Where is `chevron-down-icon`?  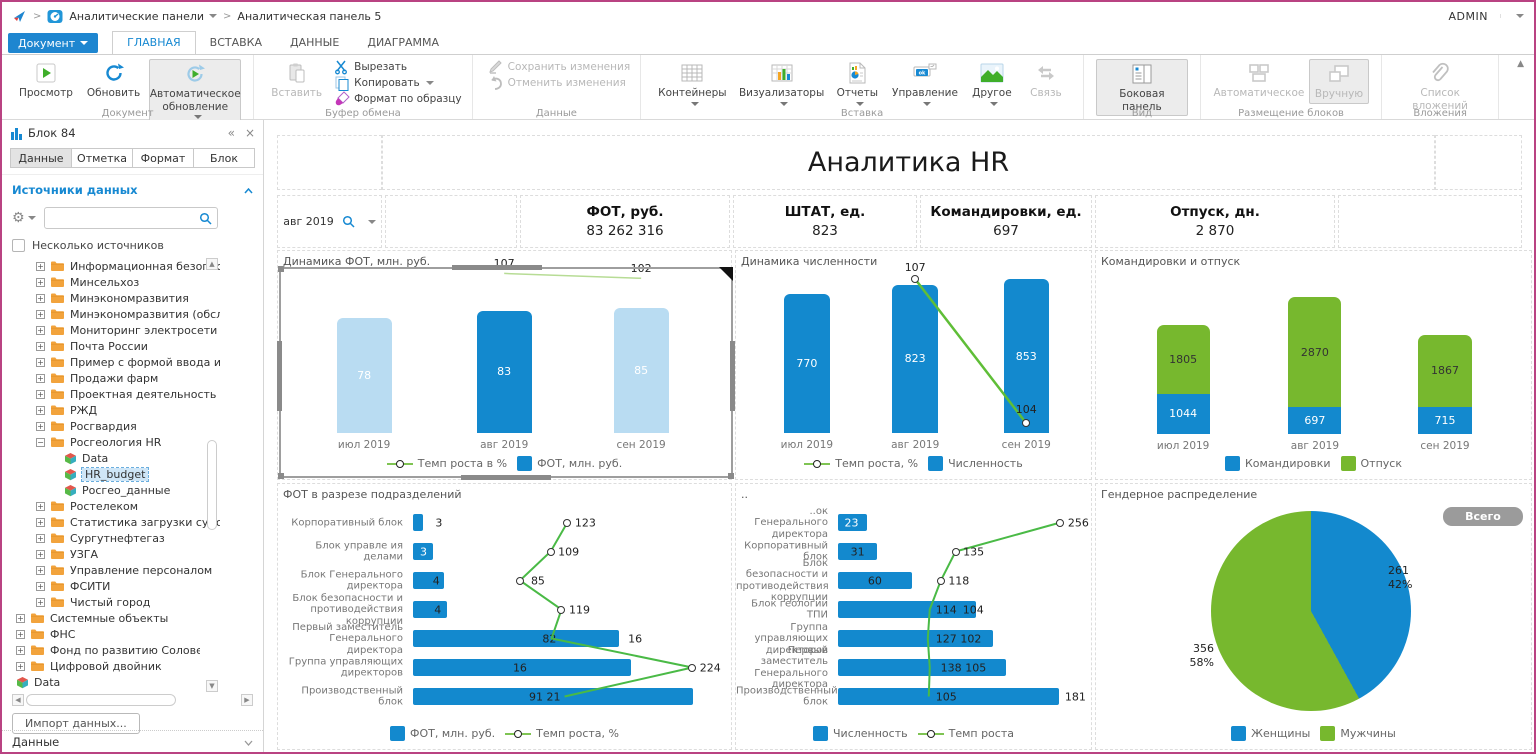
chevron-down-icon is located at coordinates (371, 221).